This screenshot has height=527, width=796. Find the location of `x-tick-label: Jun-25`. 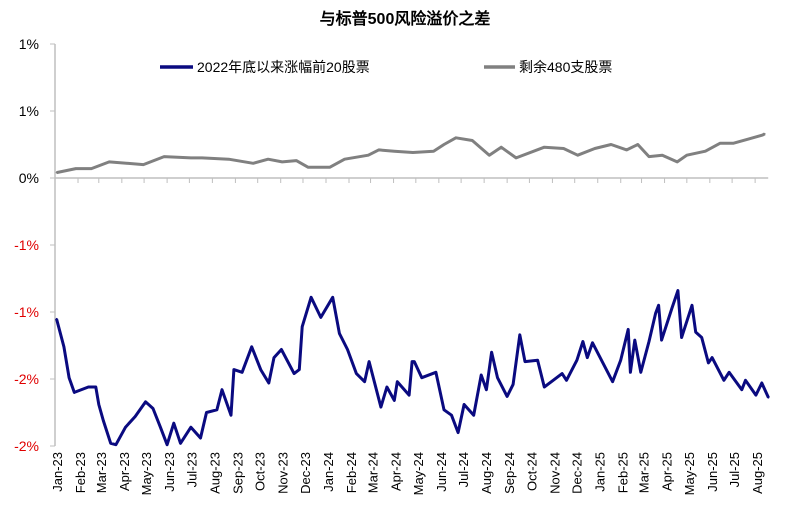

x-tick-label: Jun-25 is located at coordinates (712, 472).